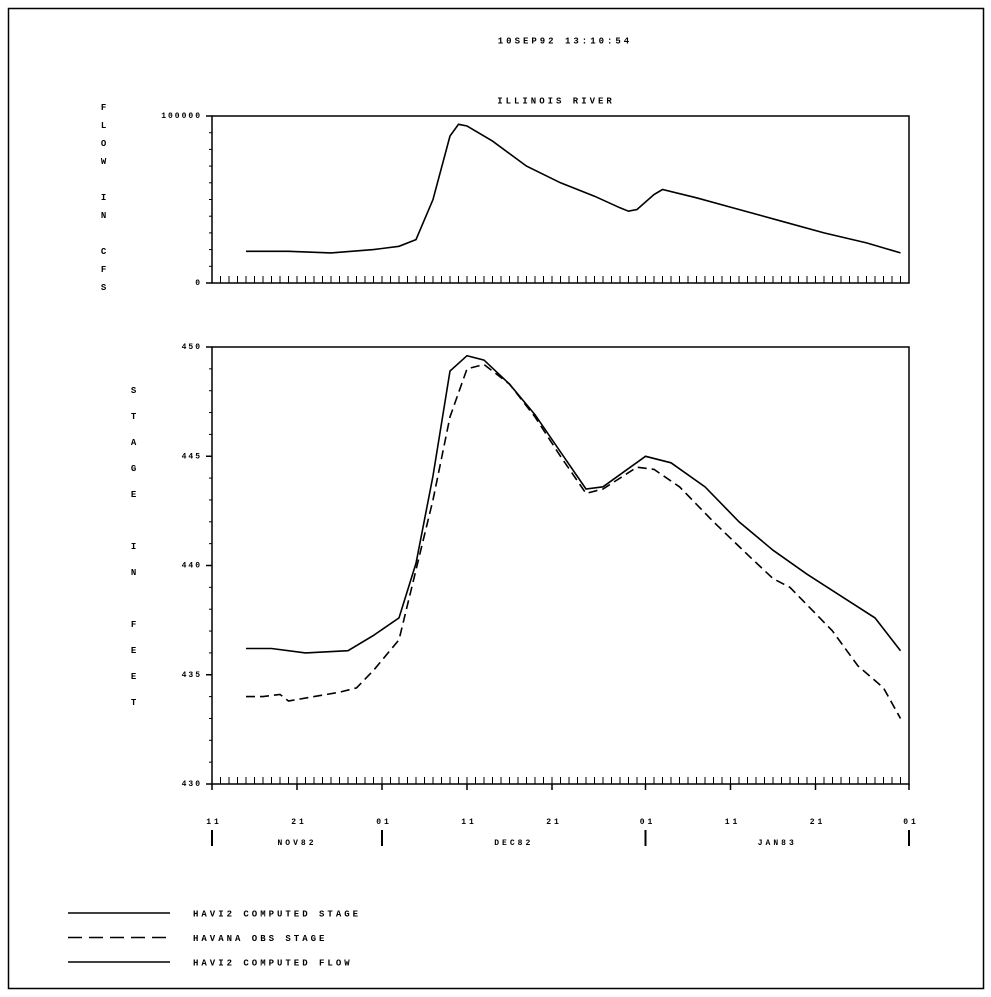 Image resolution: width=991 pixels, height=997 pixels. I want to click on y-tick-label: 450, so click(192, 347).